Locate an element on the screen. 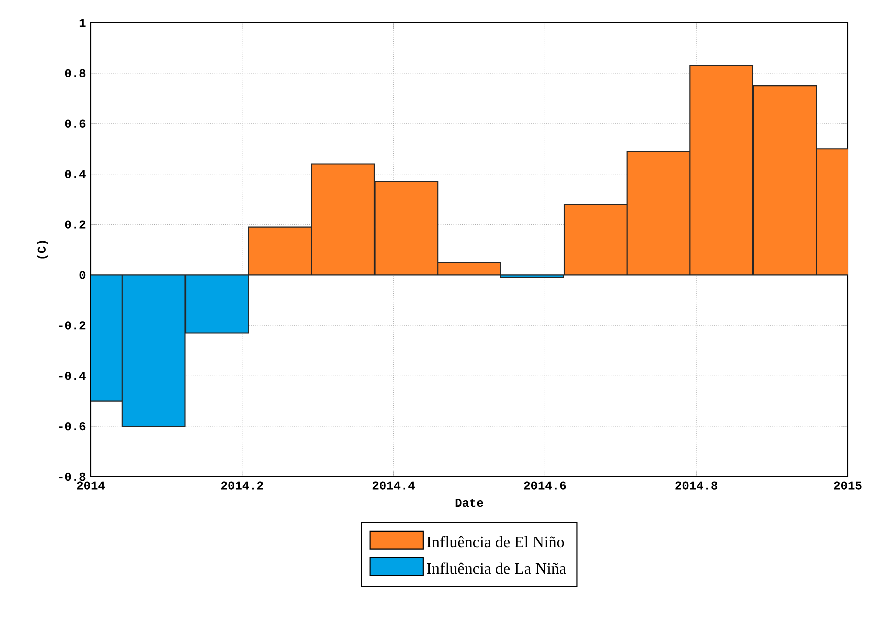 Image resolution: width=890 pixels, height=618 pixels. legend-label: Influência de El Niño is located at coordinates (495, 542).